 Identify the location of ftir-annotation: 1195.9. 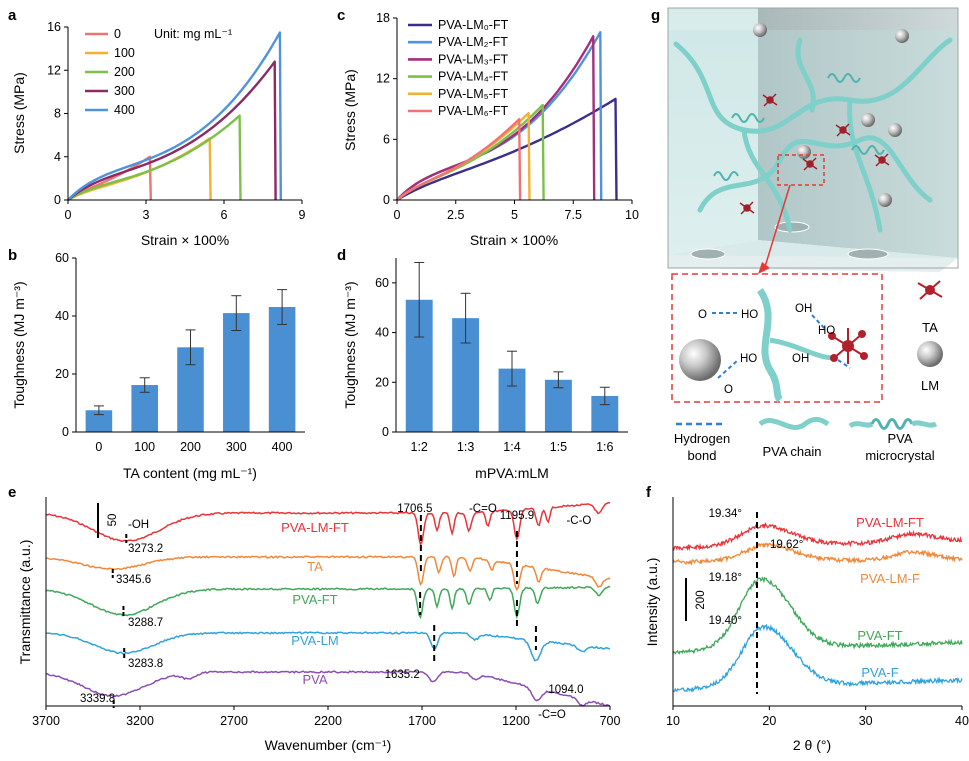
(517, 516).